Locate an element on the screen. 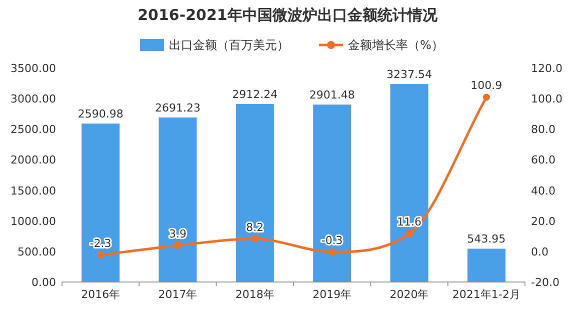  x-tick-label: 2018年 is located at coordinates (254, 294).